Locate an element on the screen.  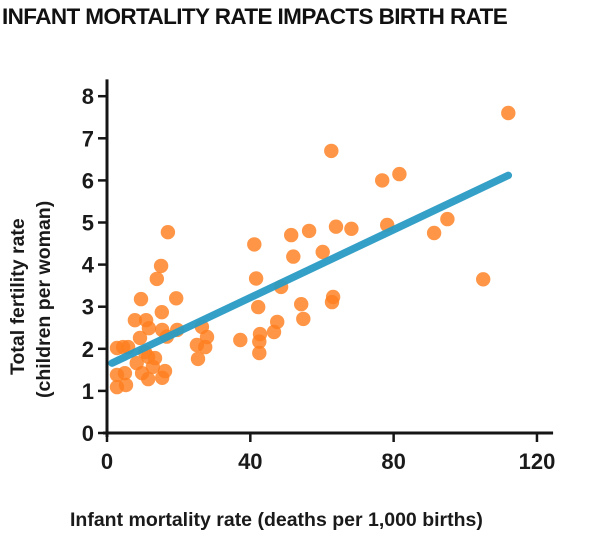
x-tick-label: 120 is located at coordinates (537, 461).